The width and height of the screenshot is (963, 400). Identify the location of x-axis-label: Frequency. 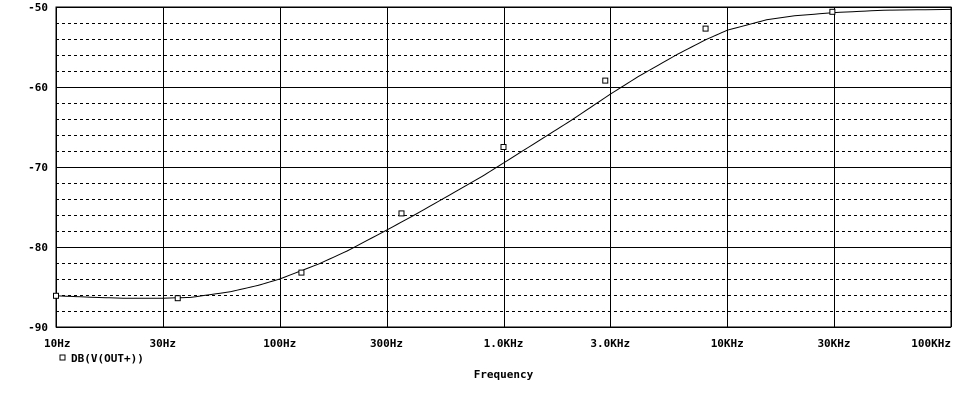
(504, 374).